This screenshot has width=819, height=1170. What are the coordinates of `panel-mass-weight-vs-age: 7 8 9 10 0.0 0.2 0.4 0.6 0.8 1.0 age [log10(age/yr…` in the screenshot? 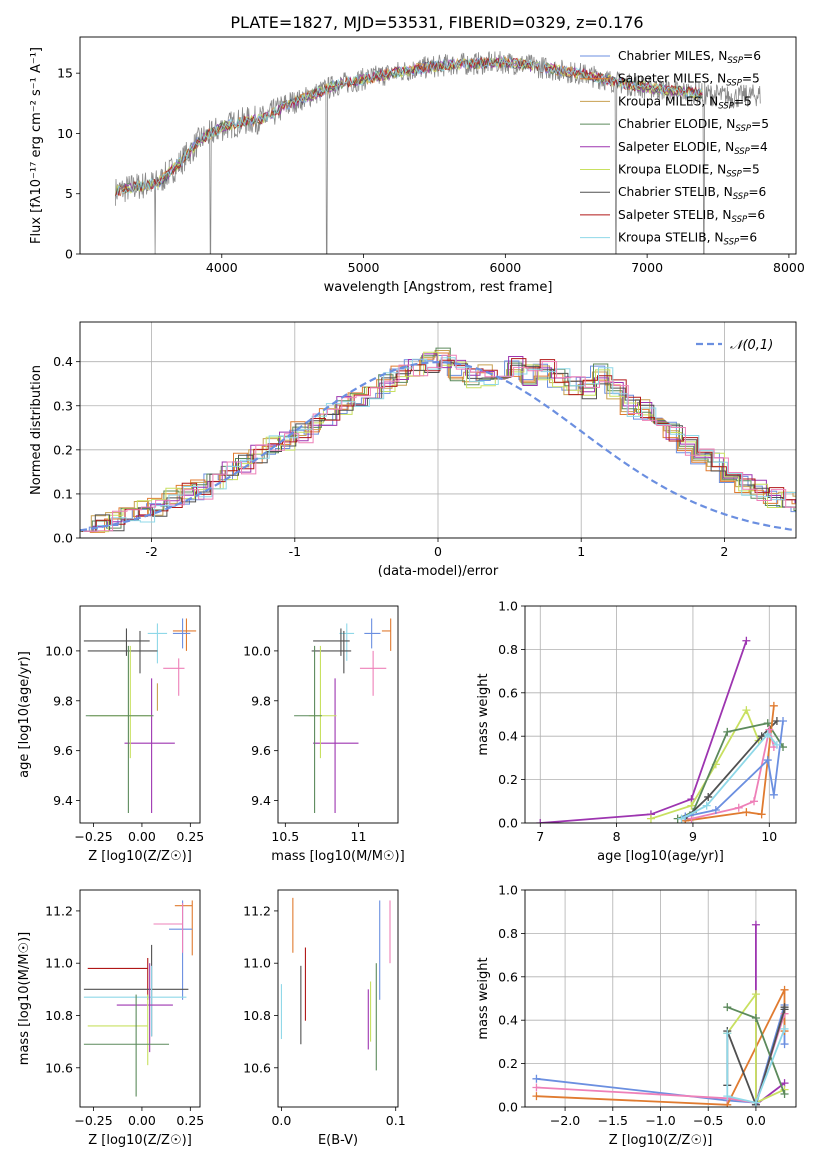 It's located at (636, 731).